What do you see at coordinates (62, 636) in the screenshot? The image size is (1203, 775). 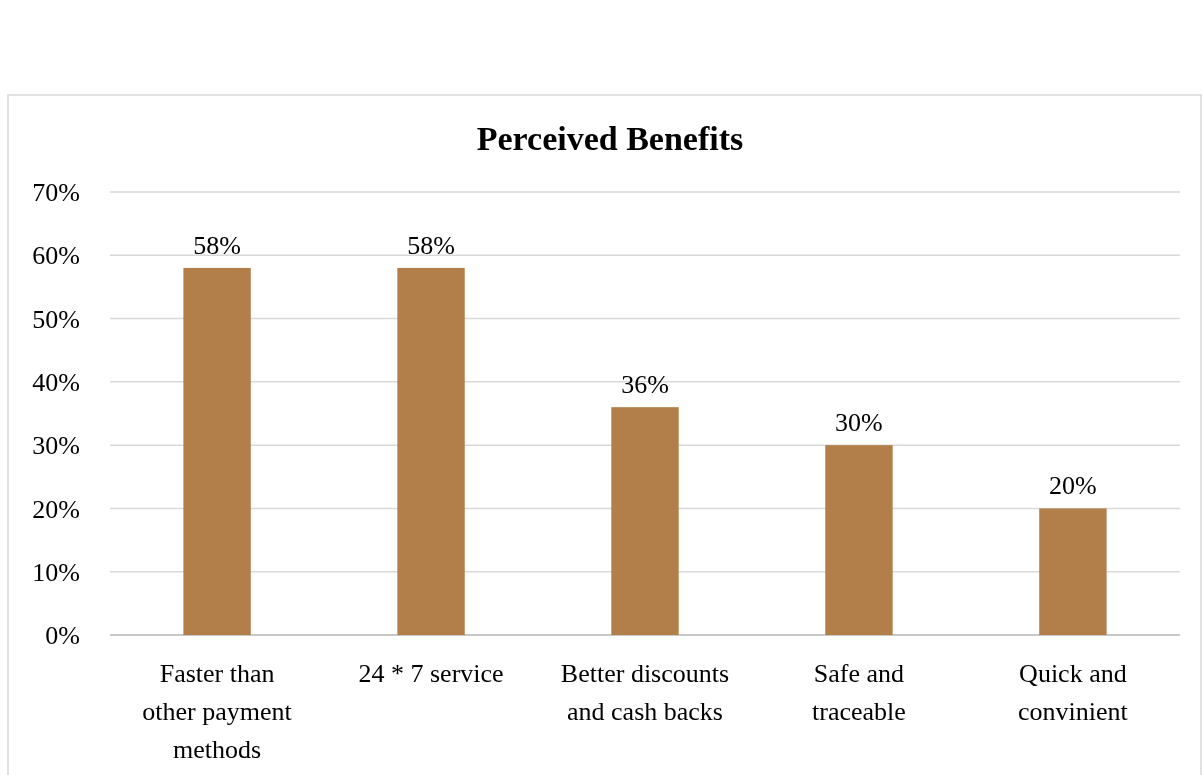 I see `y-tick-label: 0%` at bounding box center [62, 636].